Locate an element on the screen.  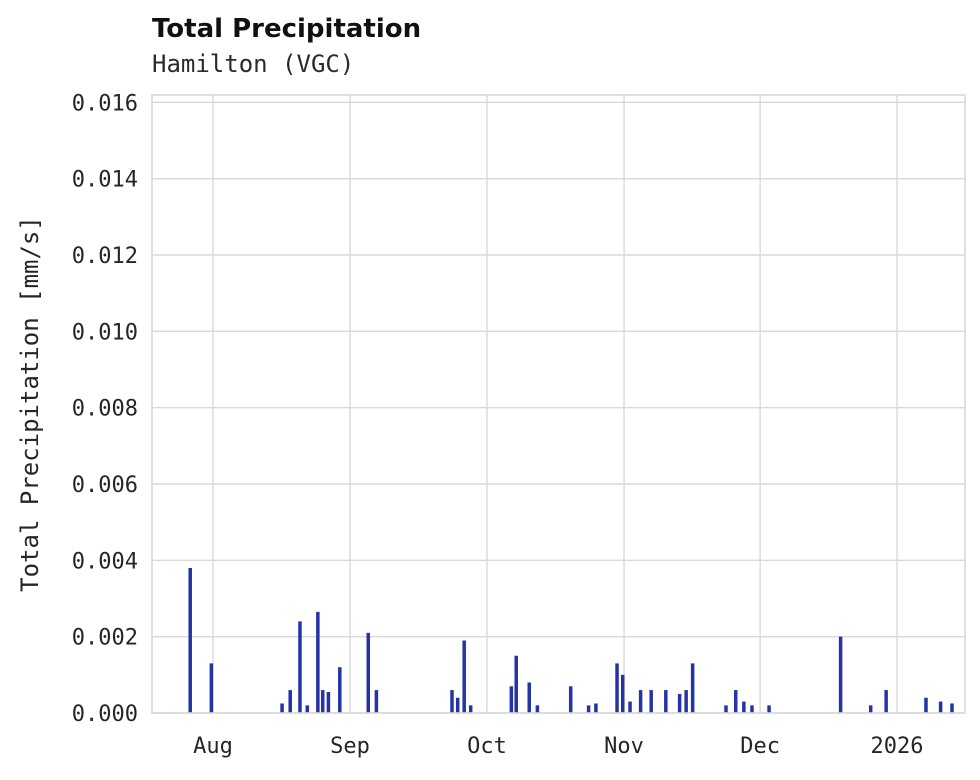
x-tick-label: Aug is located at coordinates (213, 746).